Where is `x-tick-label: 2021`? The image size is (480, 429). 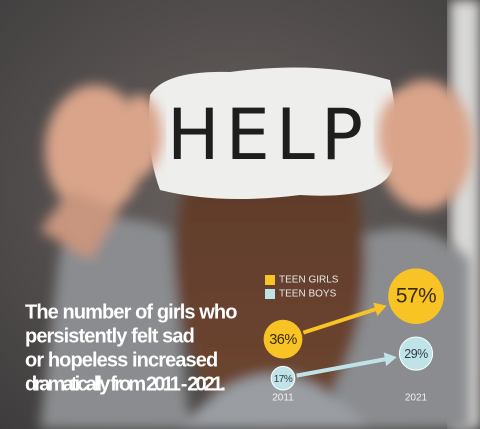 x-tick-label: 2021 is located at coordinates (416, 398).